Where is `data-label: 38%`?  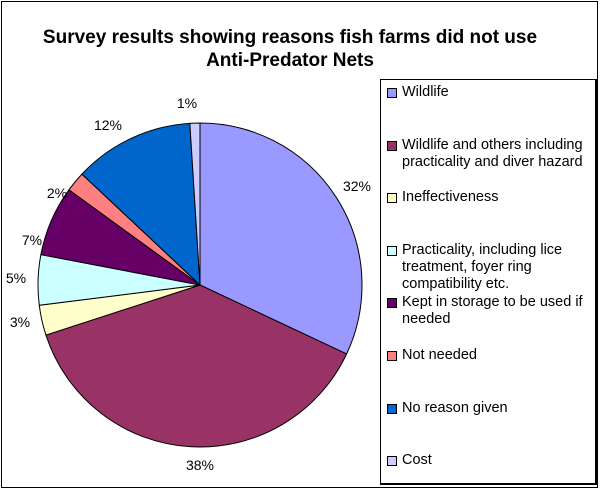 data-label: 38% is located at coordinates (200, 465).